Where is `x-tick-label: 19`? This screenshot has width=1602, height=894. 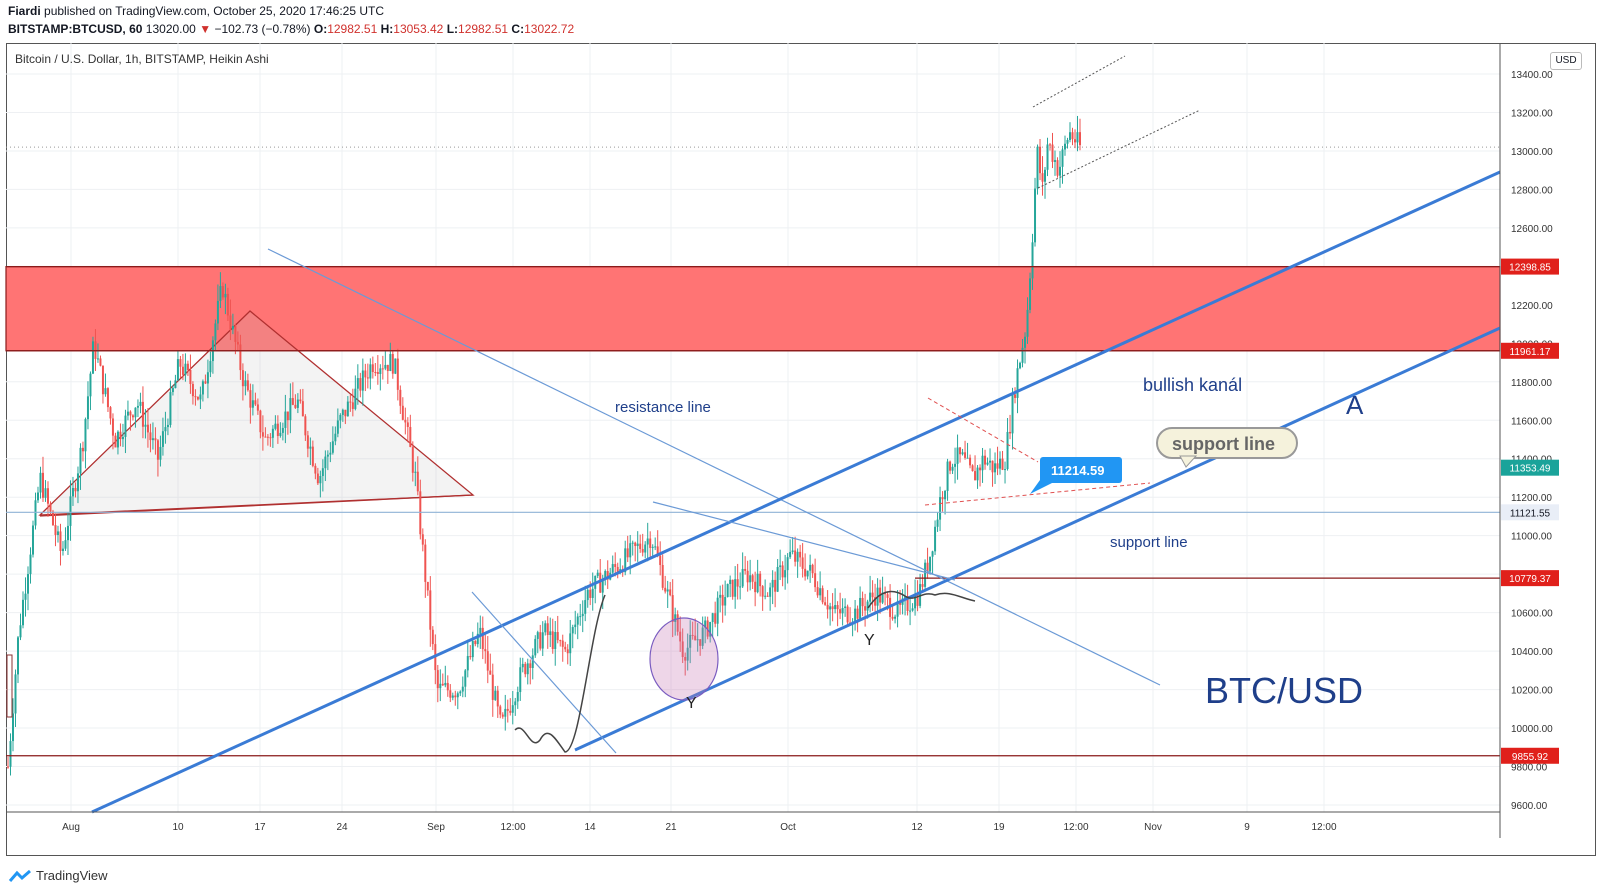 x-tick-label: 19 is located at coordinates (999, 827).